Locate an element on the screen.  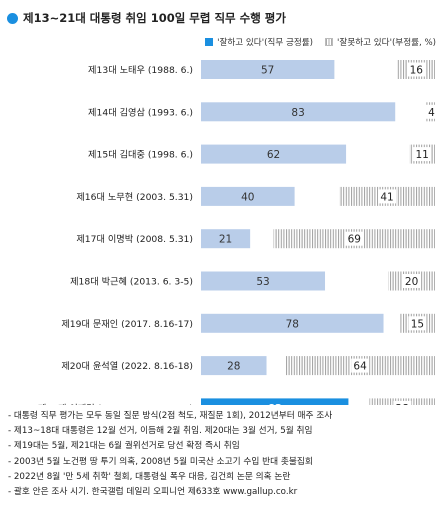
negative-value-label: 20 is located at coordinates (411, 282).